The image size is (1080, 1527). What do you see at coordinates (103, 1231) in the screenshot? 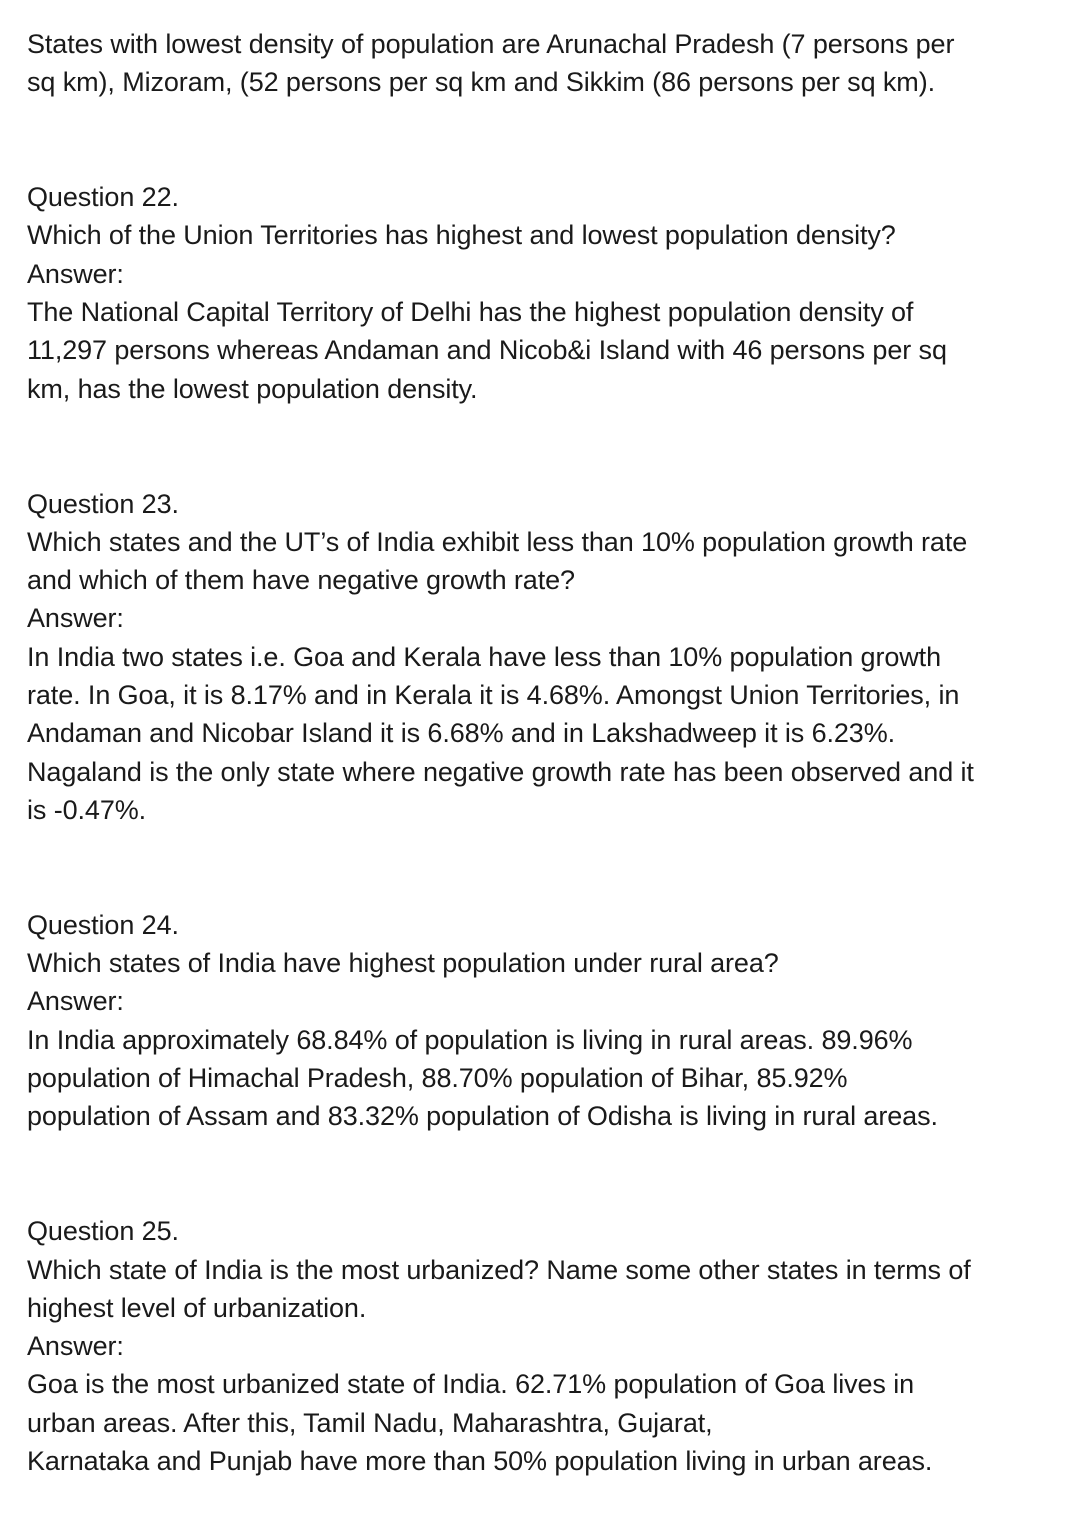
I see `question-heading: Question 25.` at bounding box center [103, 1231].